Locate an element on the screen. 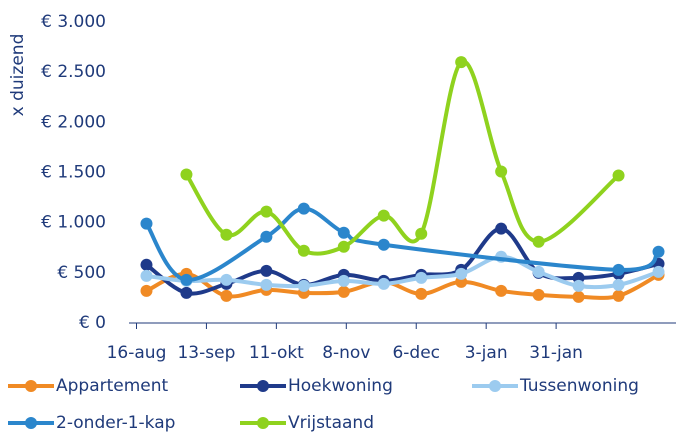 This screenshot has height=438, width=676. x-tick-label: 13-sep is located at coordinates (206, 353).